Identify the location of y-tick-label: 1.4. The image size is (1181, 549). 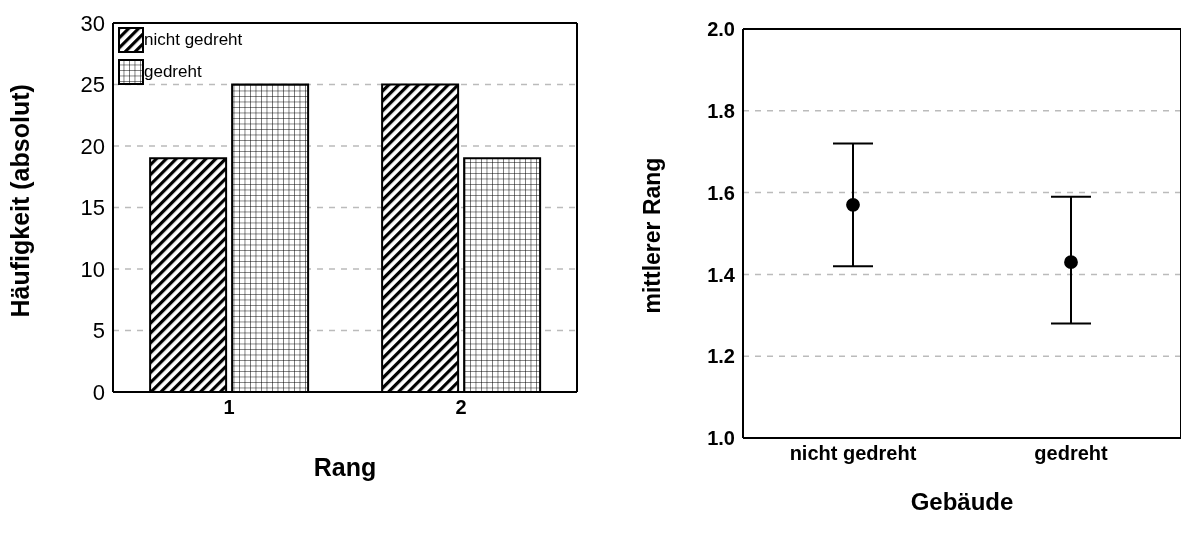
(721, 274).